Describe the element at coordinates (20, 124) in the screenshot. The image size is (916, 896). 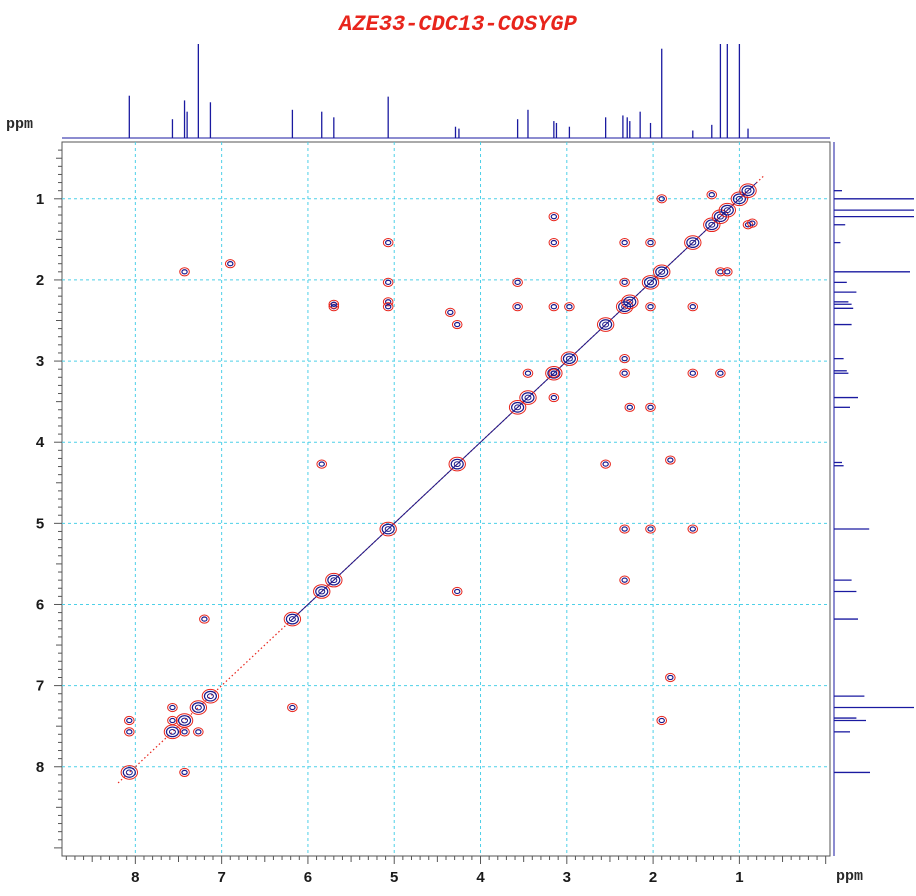
I see `top-axis-ppm-label: ppm` at that location.